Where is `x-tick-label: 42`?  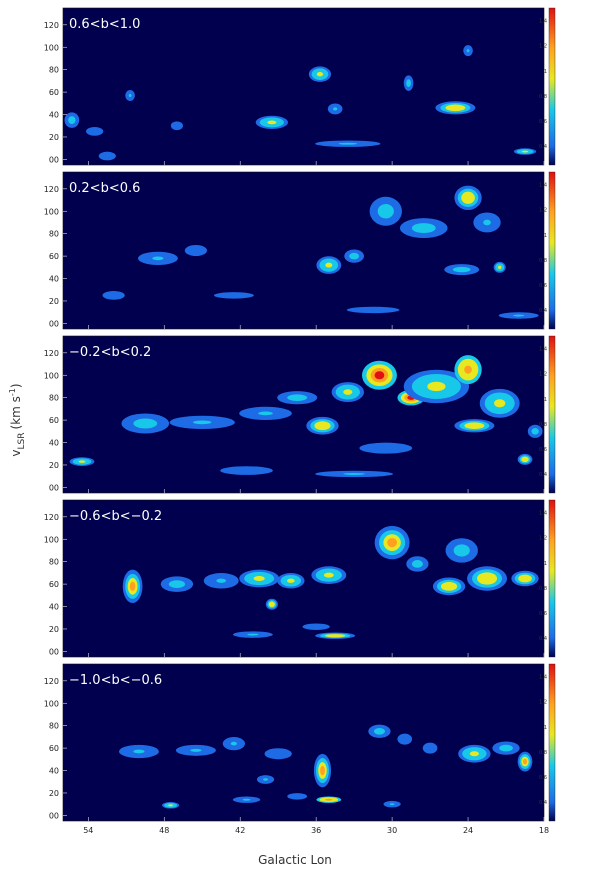
x-tick-label: 42 is located at coordinates (240, 830).